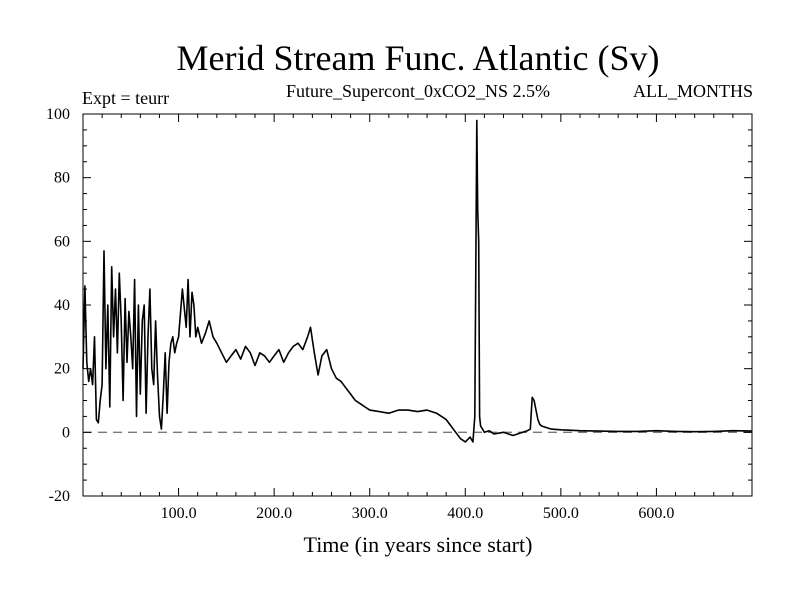 This screenshot has height=600, width=800. I want to click on chart-title: Merid Stream Func. Atlantic (Sv), so click(418, 58).